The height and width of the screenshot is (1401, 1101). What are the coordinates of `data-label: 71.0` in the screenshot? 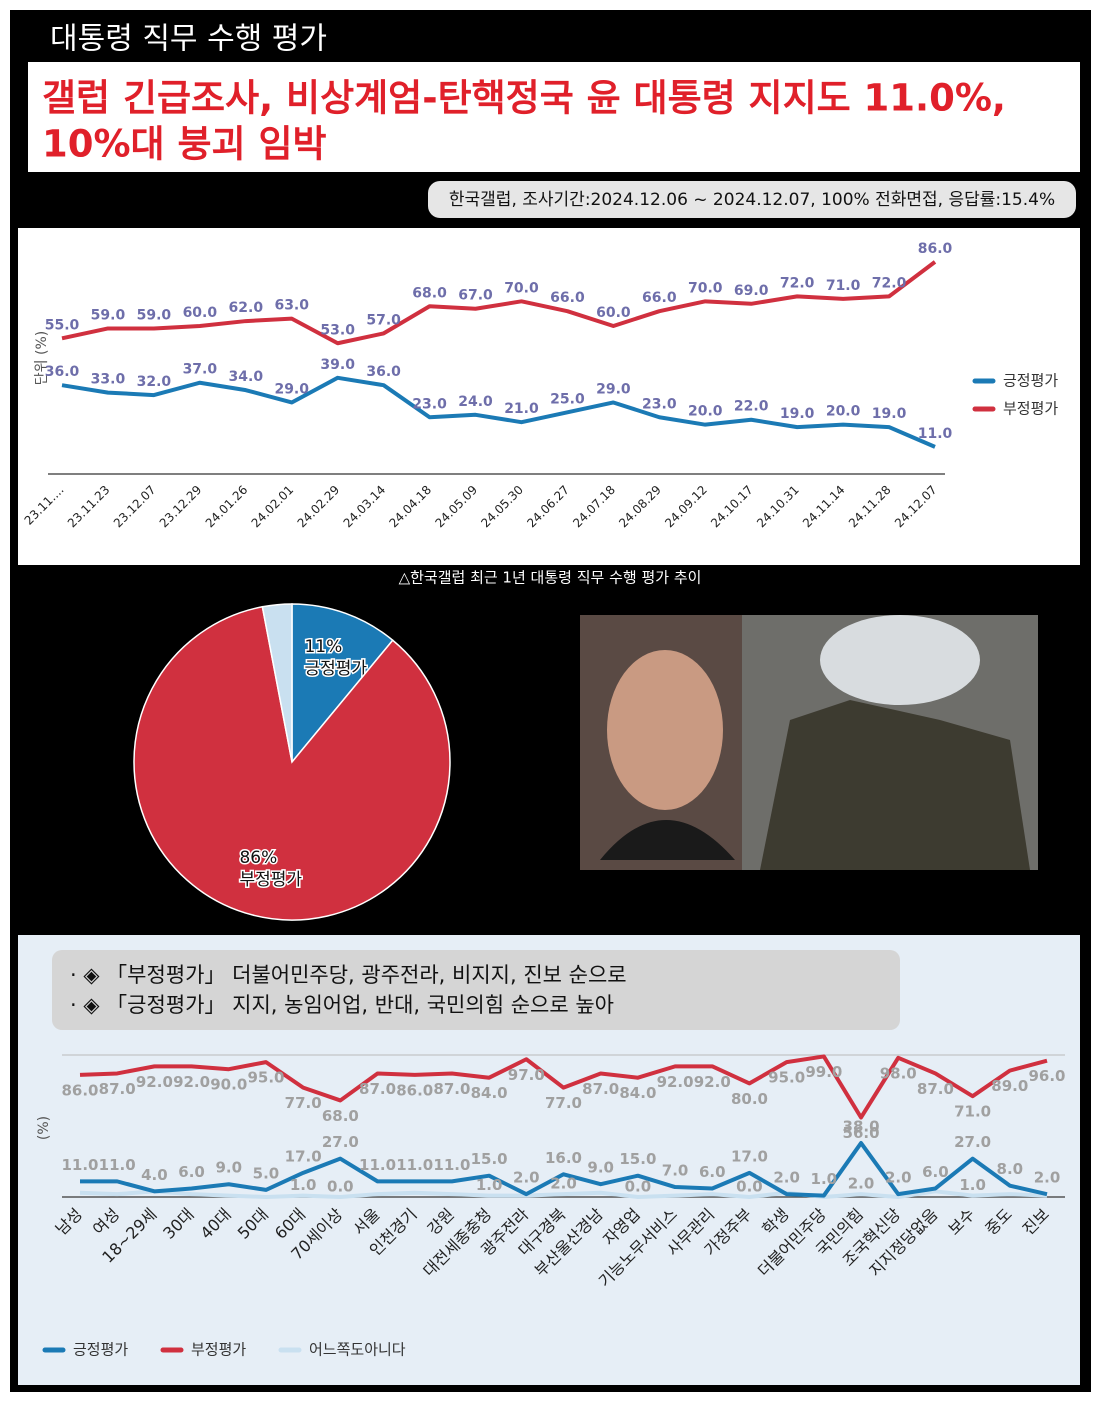 It's located at (843, 286).